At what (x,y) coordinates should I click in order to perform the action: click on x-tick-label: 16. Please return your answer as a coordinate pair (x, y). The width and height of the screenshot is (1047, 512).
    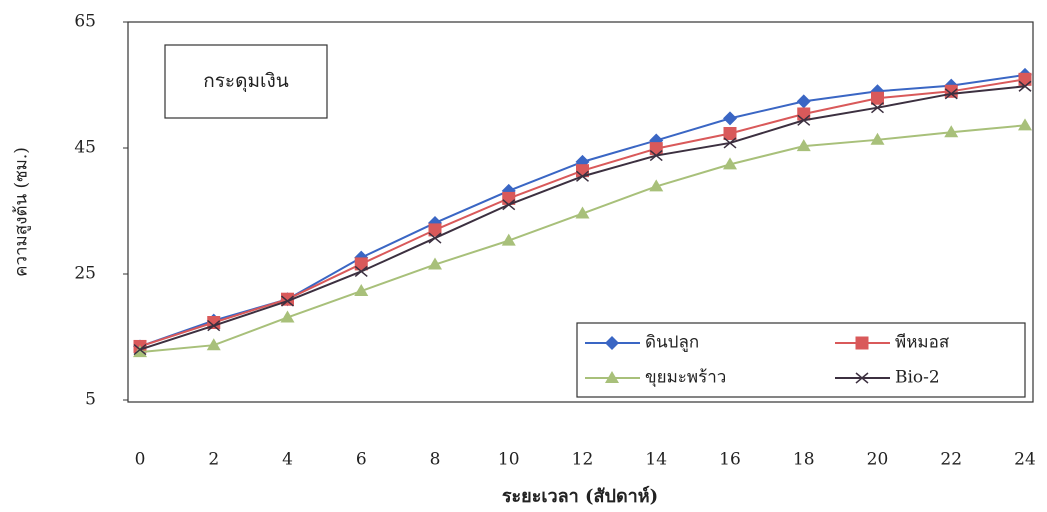
    Looking at the image, I should click on (730, 460).